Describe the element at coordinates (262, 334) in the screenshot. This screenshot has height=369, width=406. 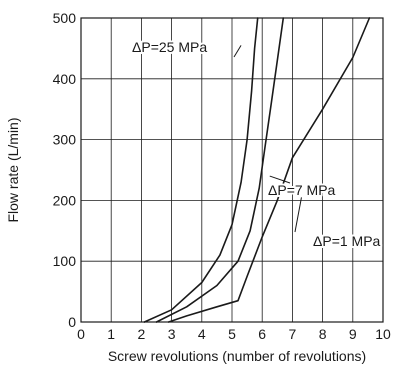
I see `x-tick-label: 6` at that location.